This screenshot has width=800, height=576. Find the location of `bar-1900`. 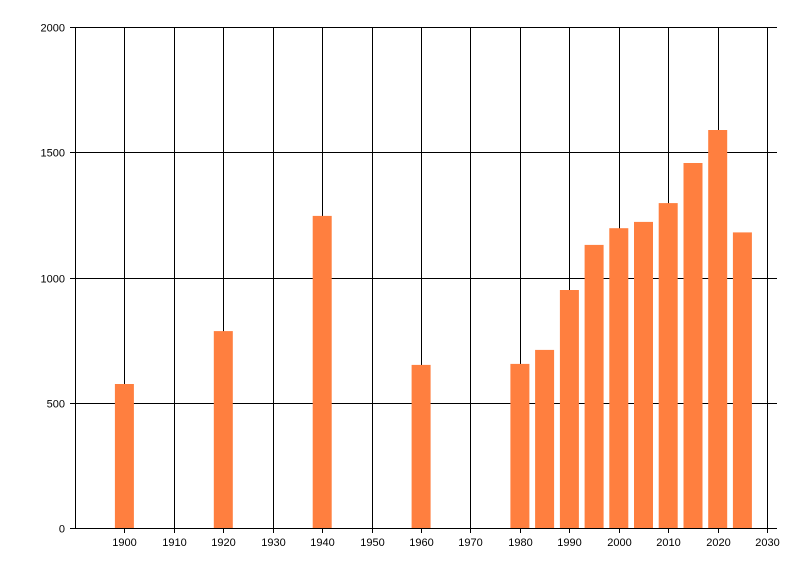

bar-1900 is located at coordinates (124, 456).